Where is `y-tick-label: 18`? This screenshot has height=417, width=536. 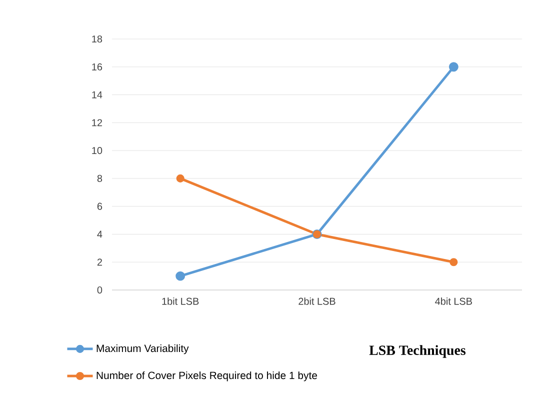 y-tick-label: 18 is located at coordinates (97, 39).